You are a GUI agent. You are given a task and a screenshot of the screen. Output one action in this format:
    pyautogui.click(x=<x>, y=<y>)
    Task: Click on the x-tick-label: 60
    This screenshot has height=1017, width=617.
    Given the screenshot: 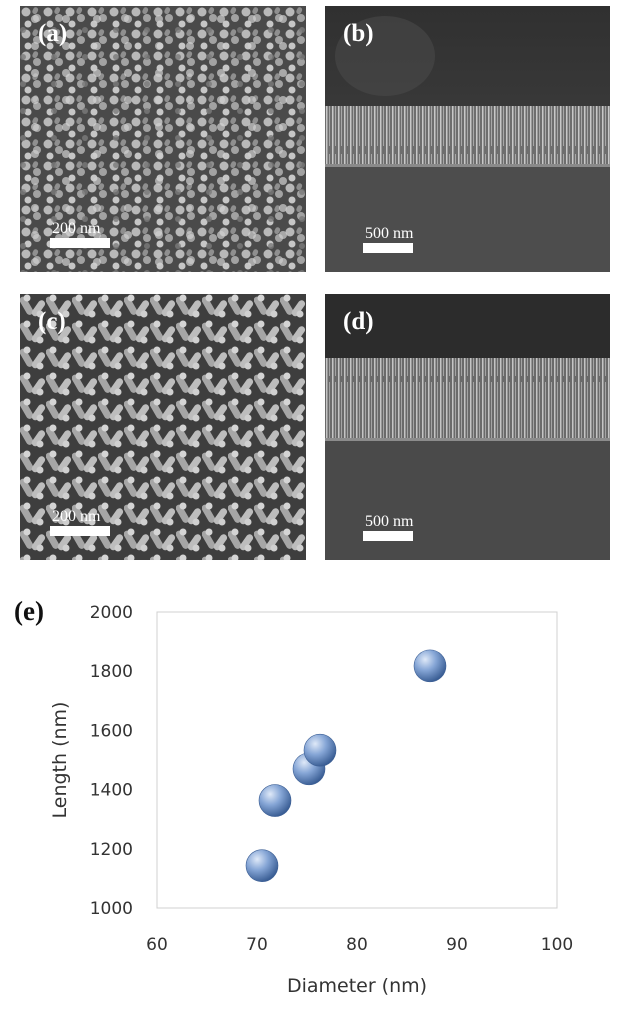 What is the action you would take?
    pyautogui.click(x=157, y=945)
    